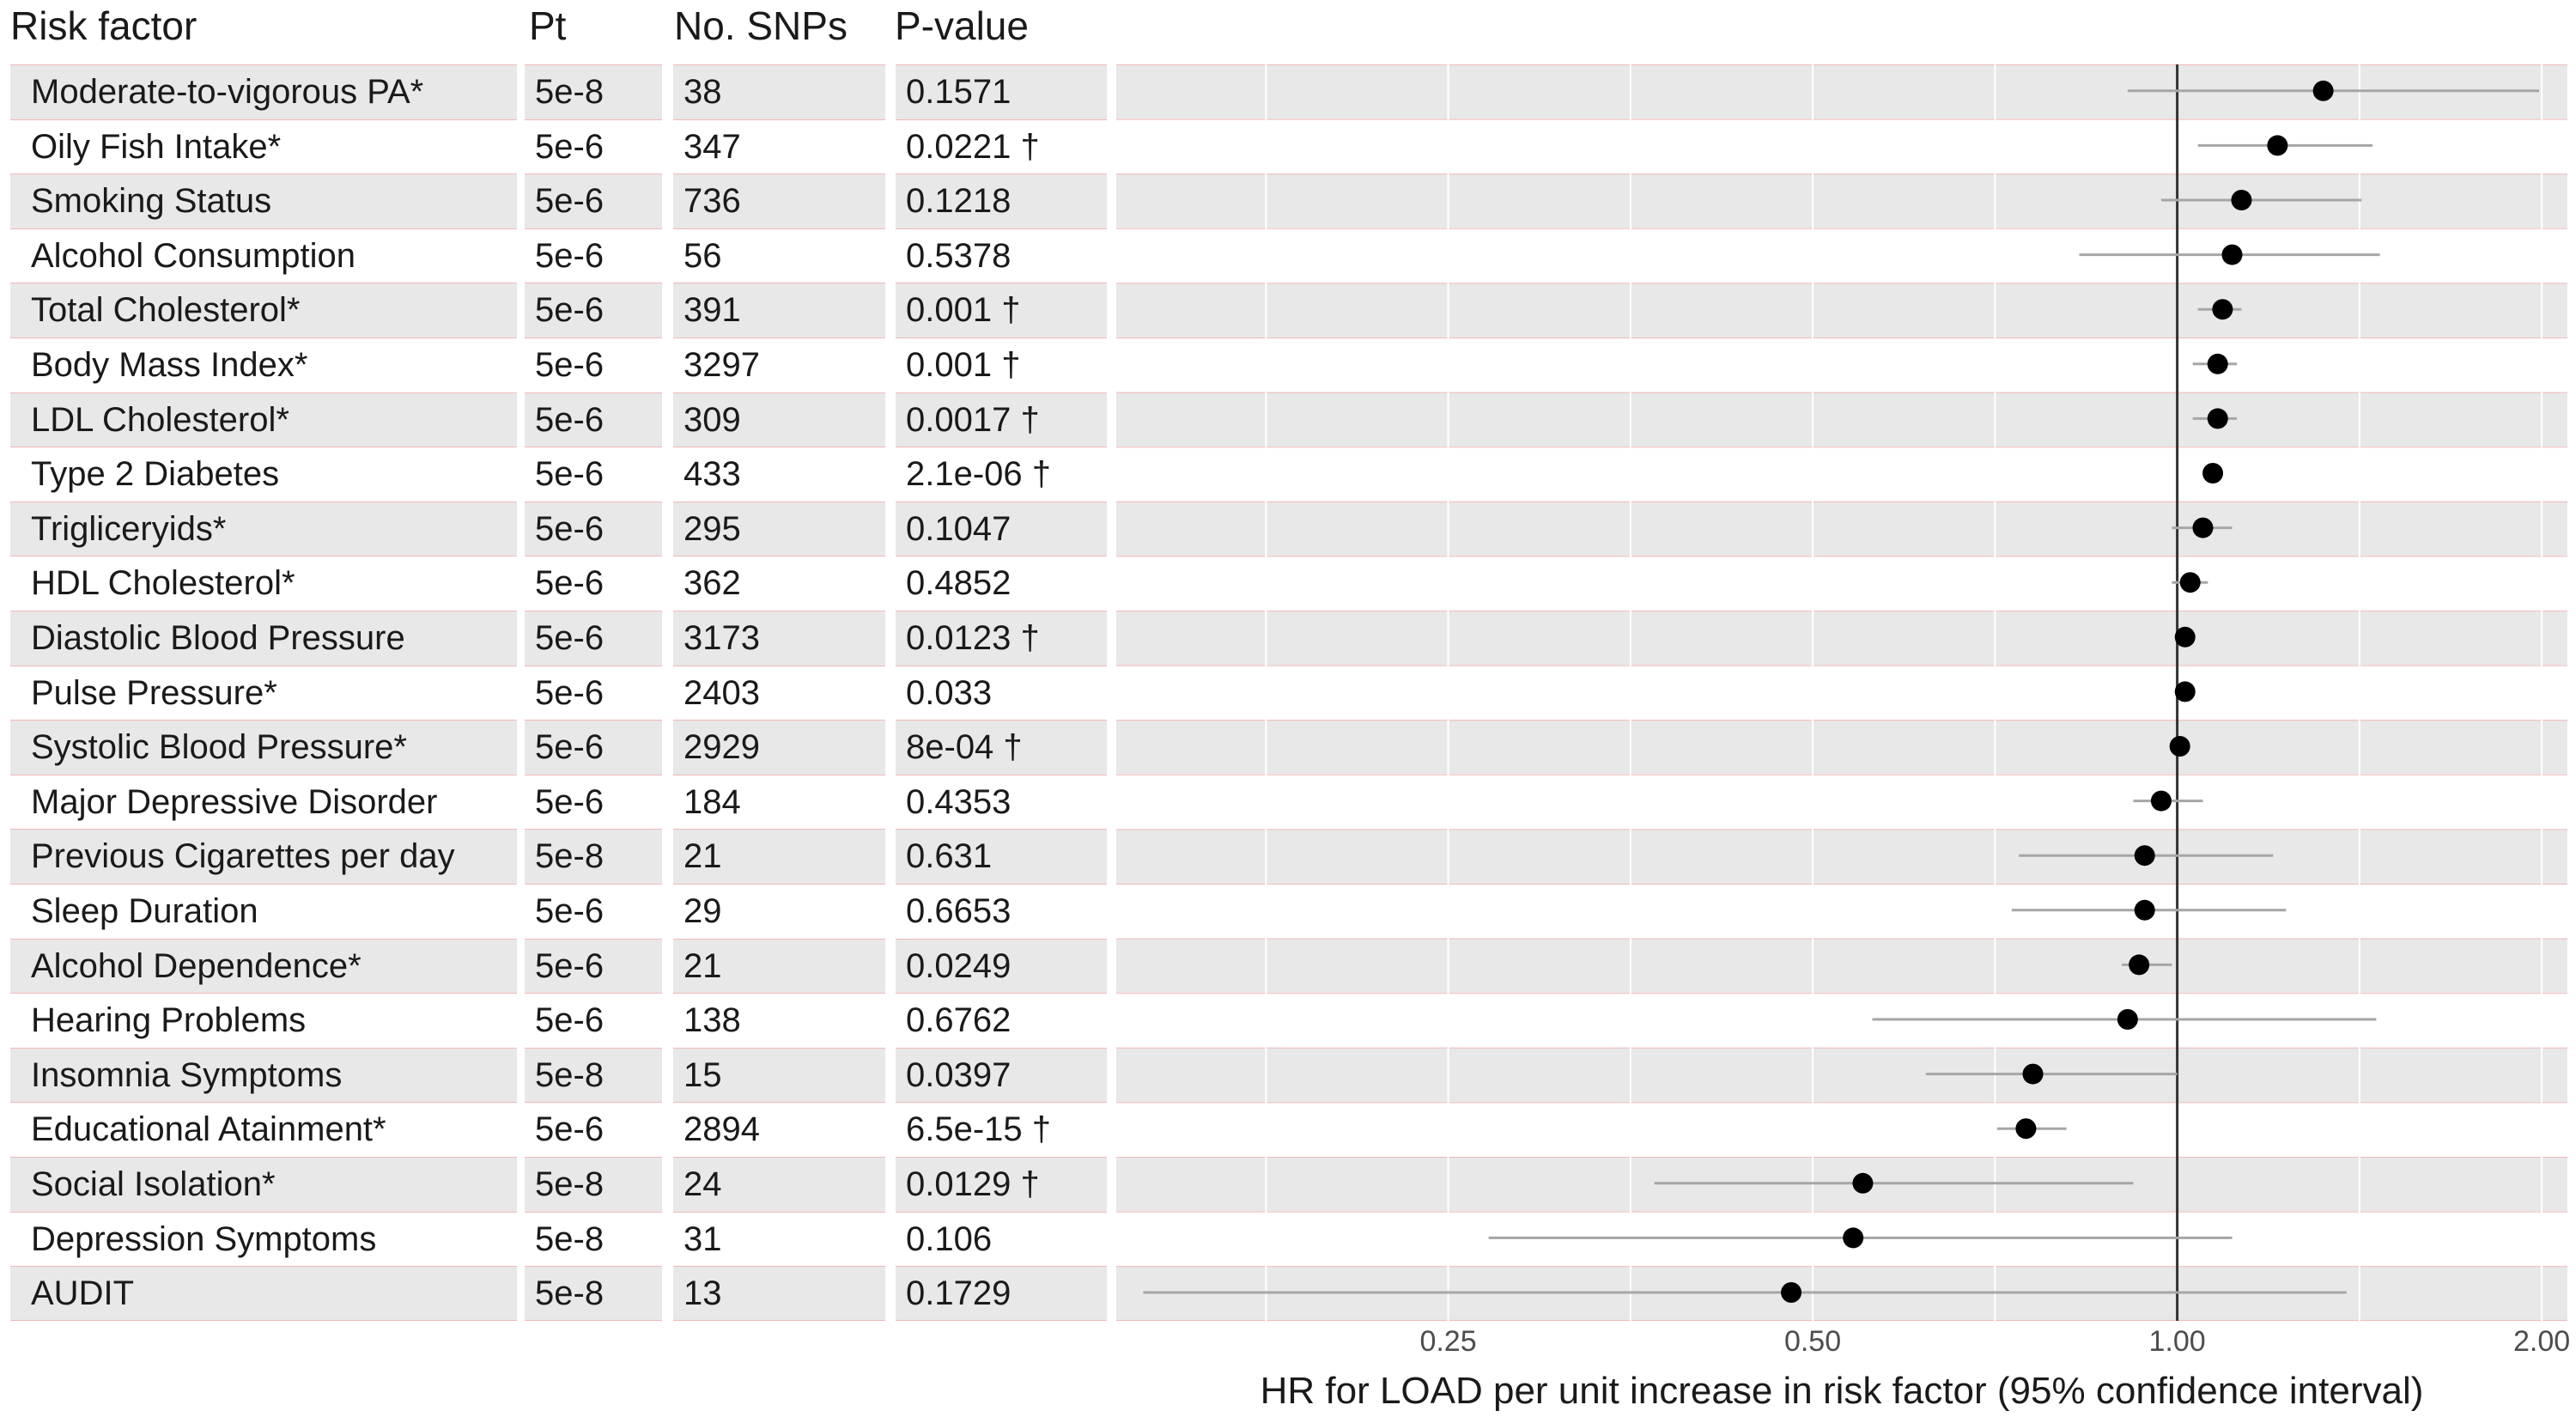  Describe the element at coordinates (963, 310) in the screenshot. I see `p-value-cell: 0.001 †` at that location.